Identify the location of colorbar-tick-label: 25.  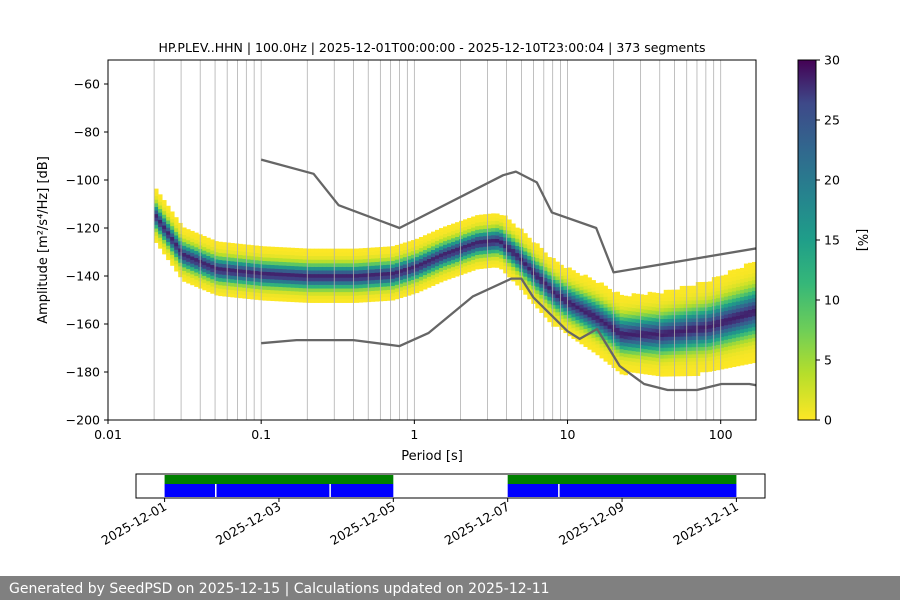
(832, 120).